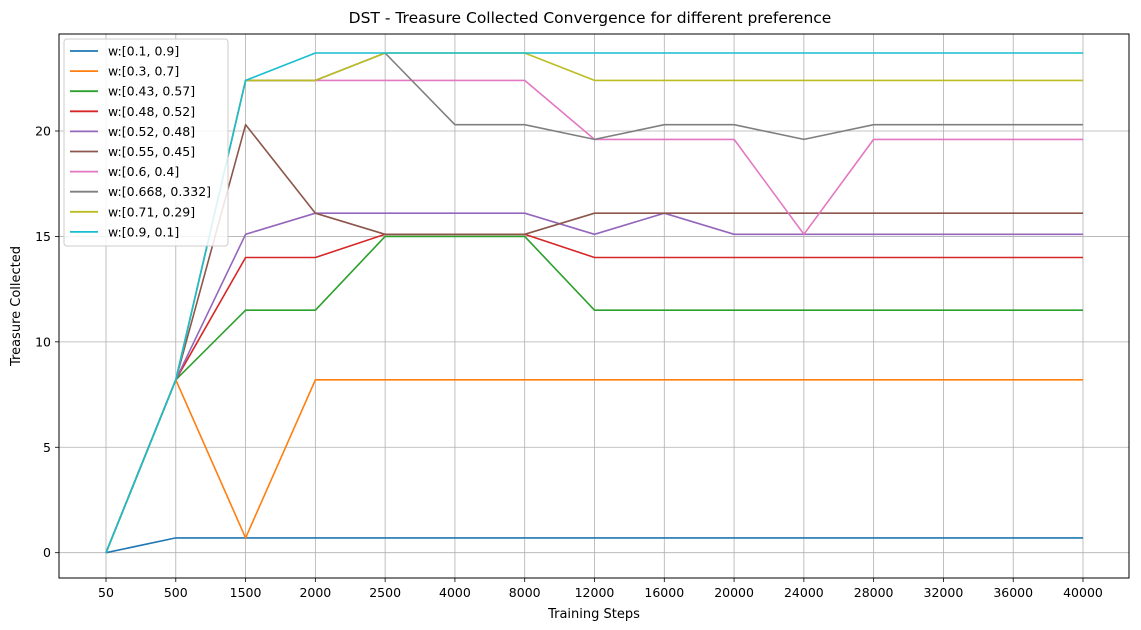 The width and height of the screenshot is (1141, 630). What do you see at coordinates (106, 592) in the screenshot?
I see `x-tick-label: 50` at bounding box center [106, 592].